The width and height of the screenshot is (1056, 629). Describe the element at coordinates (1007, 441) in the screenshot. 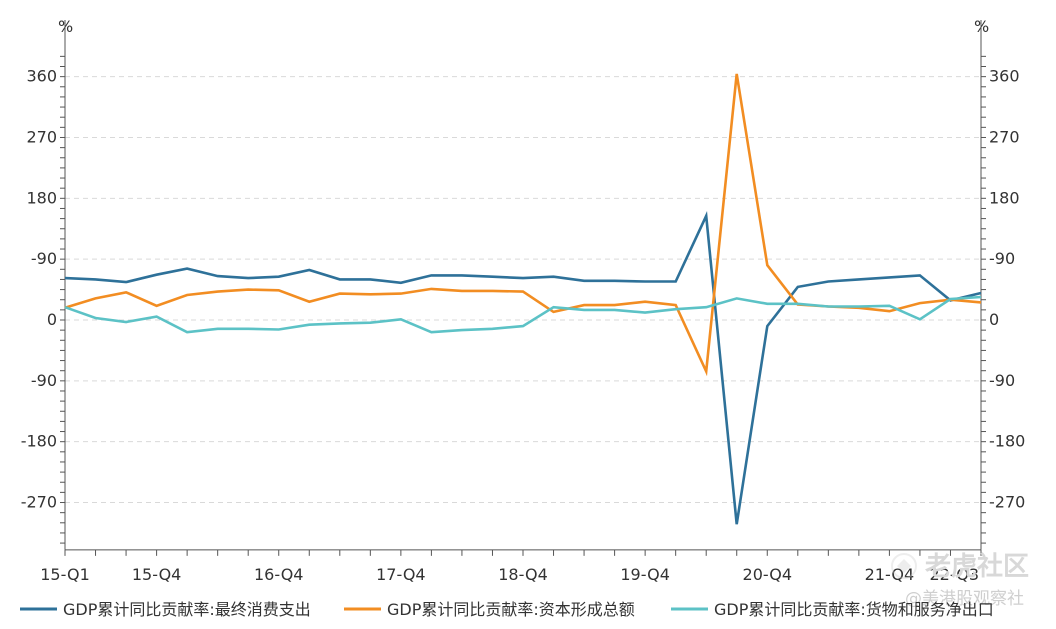

I see `y-tick-label-right: -180` at that location.